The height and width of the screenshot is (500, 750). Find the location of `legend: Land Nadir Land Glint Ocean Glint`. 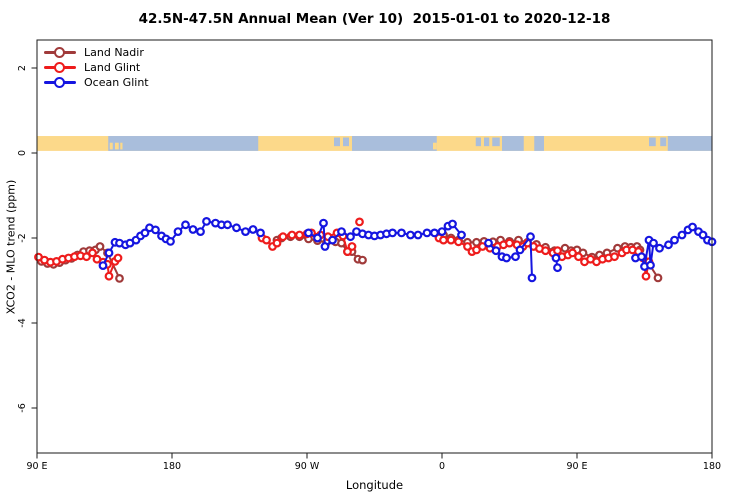

legend: Land Nadir Land Glint Ocean Glint is located at coordinates (96, 67).